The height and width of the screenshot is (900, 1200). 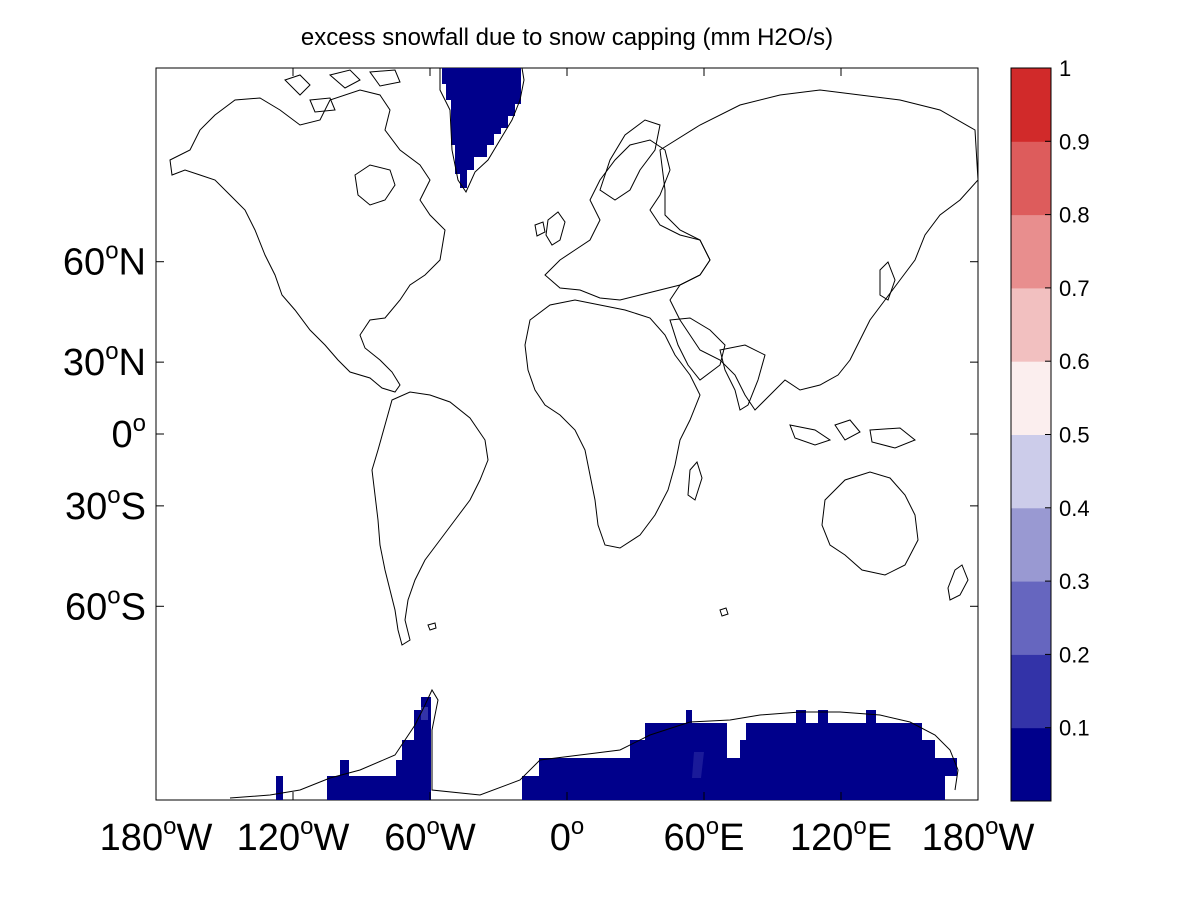 I want to click on coast-scandinavia, so click(x=630, y=160).